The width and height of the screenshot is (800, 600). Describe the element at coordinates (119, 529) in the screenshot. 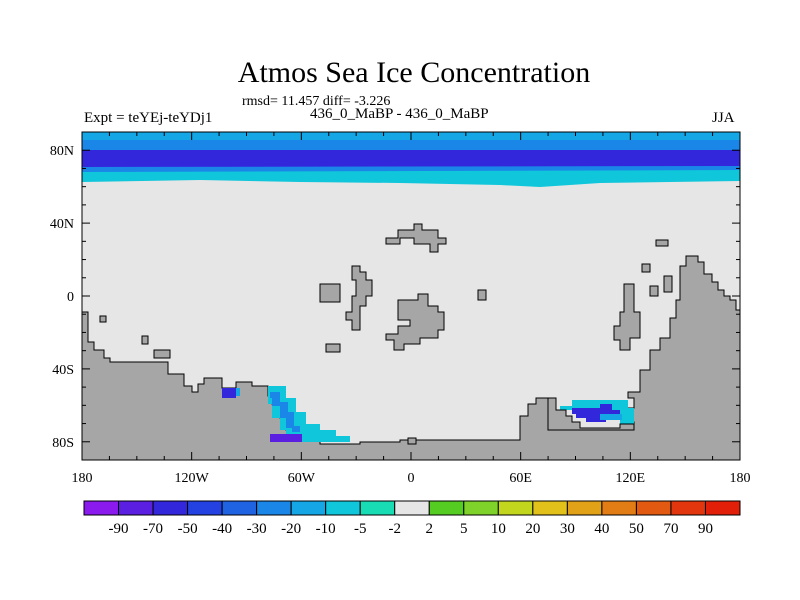

I see `colorbar-label: -90` at that location.